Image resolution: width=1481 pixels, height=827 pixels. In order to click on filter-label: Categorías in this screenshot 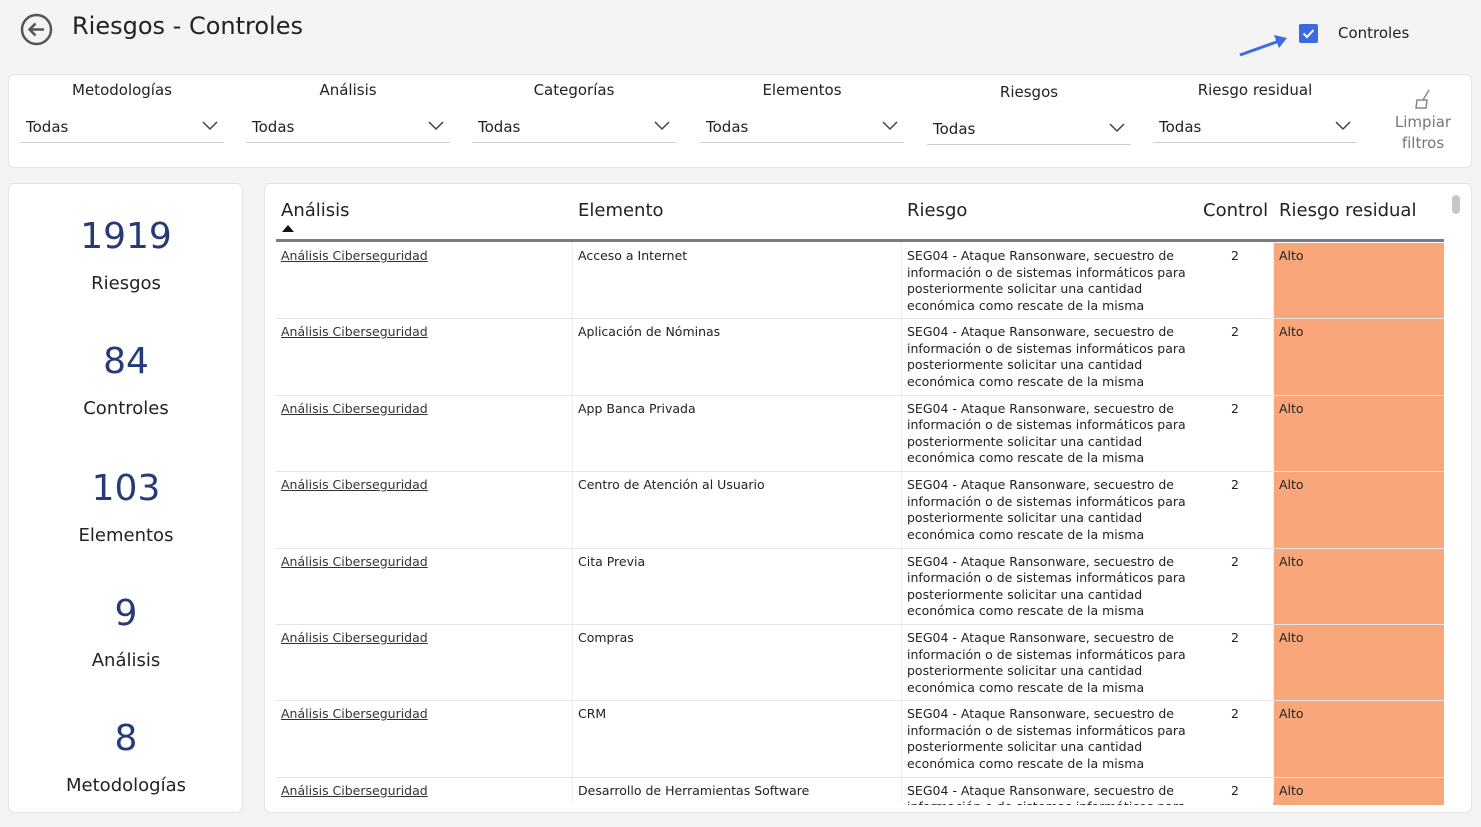, I will do `click(574, 90)`.